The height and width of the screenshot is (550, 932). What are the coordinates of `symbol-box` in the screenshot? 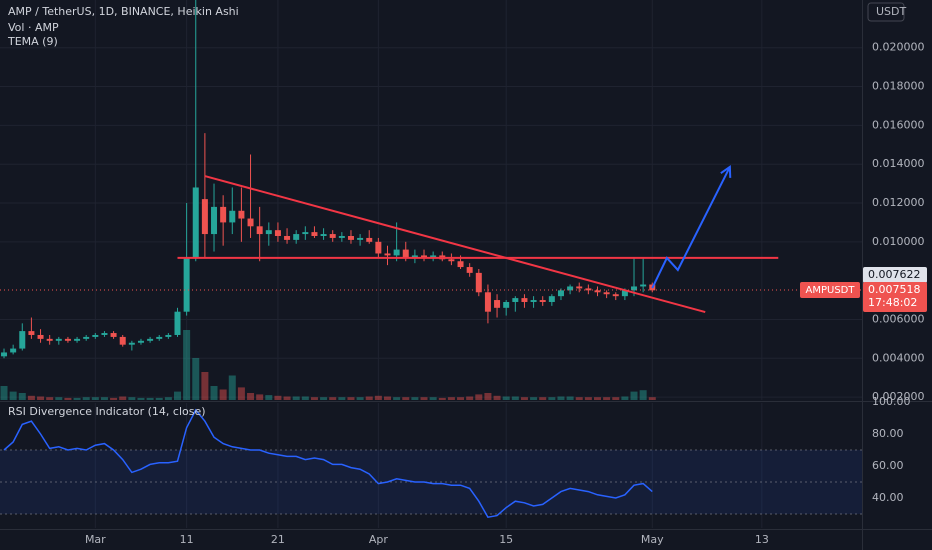 It's located at (830, 289).